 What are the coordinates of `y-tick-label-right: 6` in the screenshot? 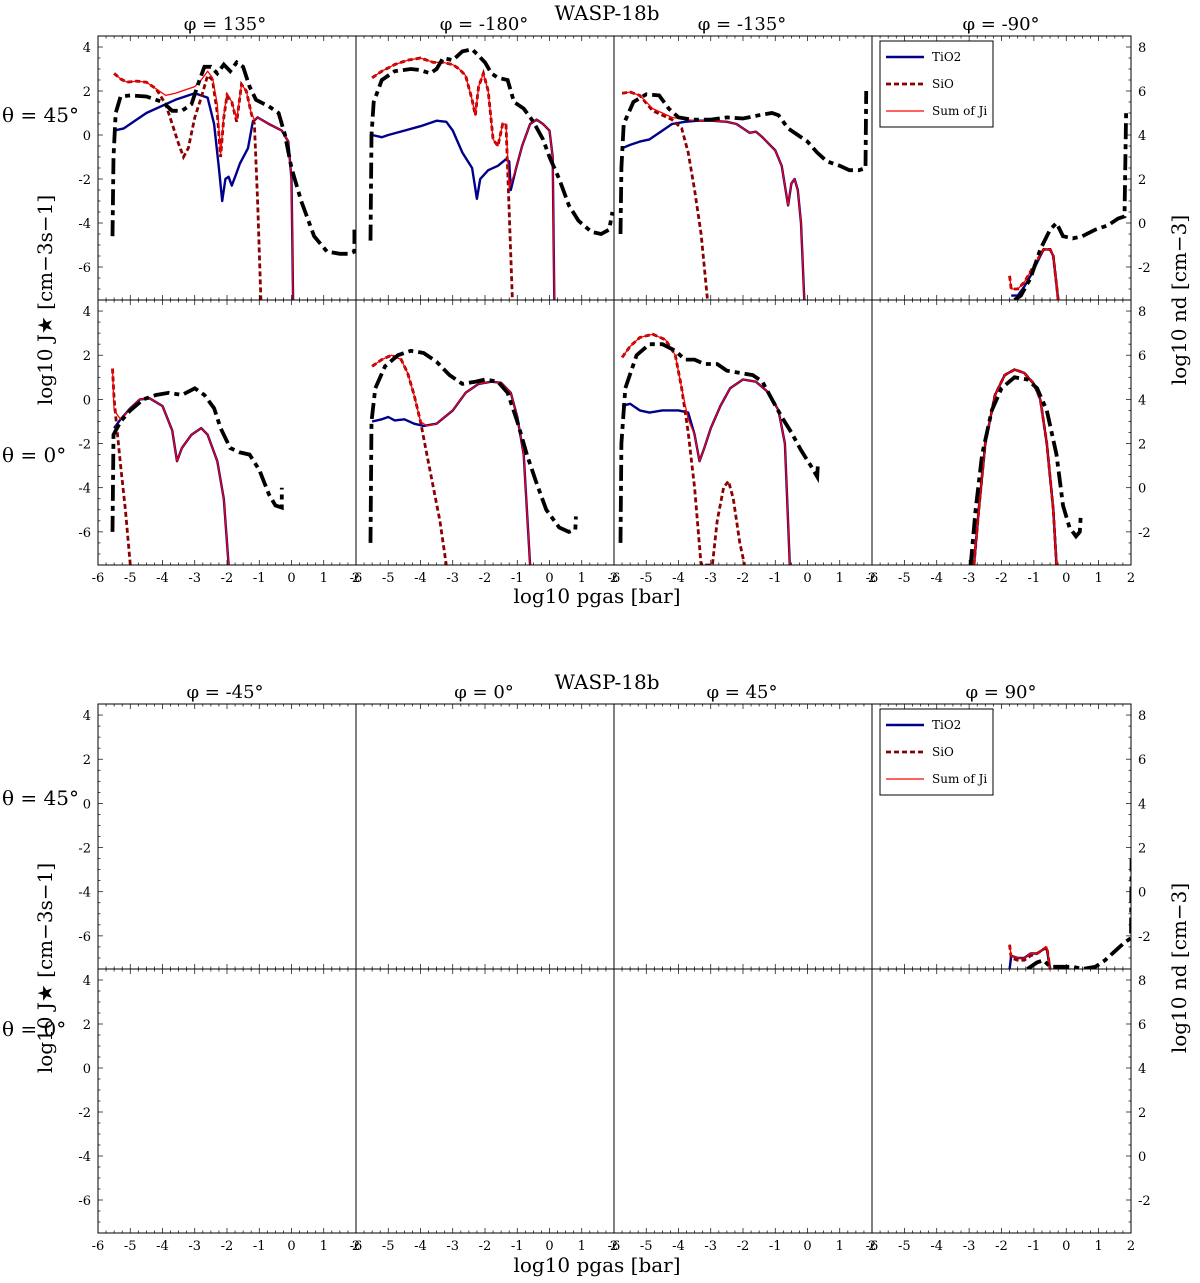 It's located at (1142, 760).